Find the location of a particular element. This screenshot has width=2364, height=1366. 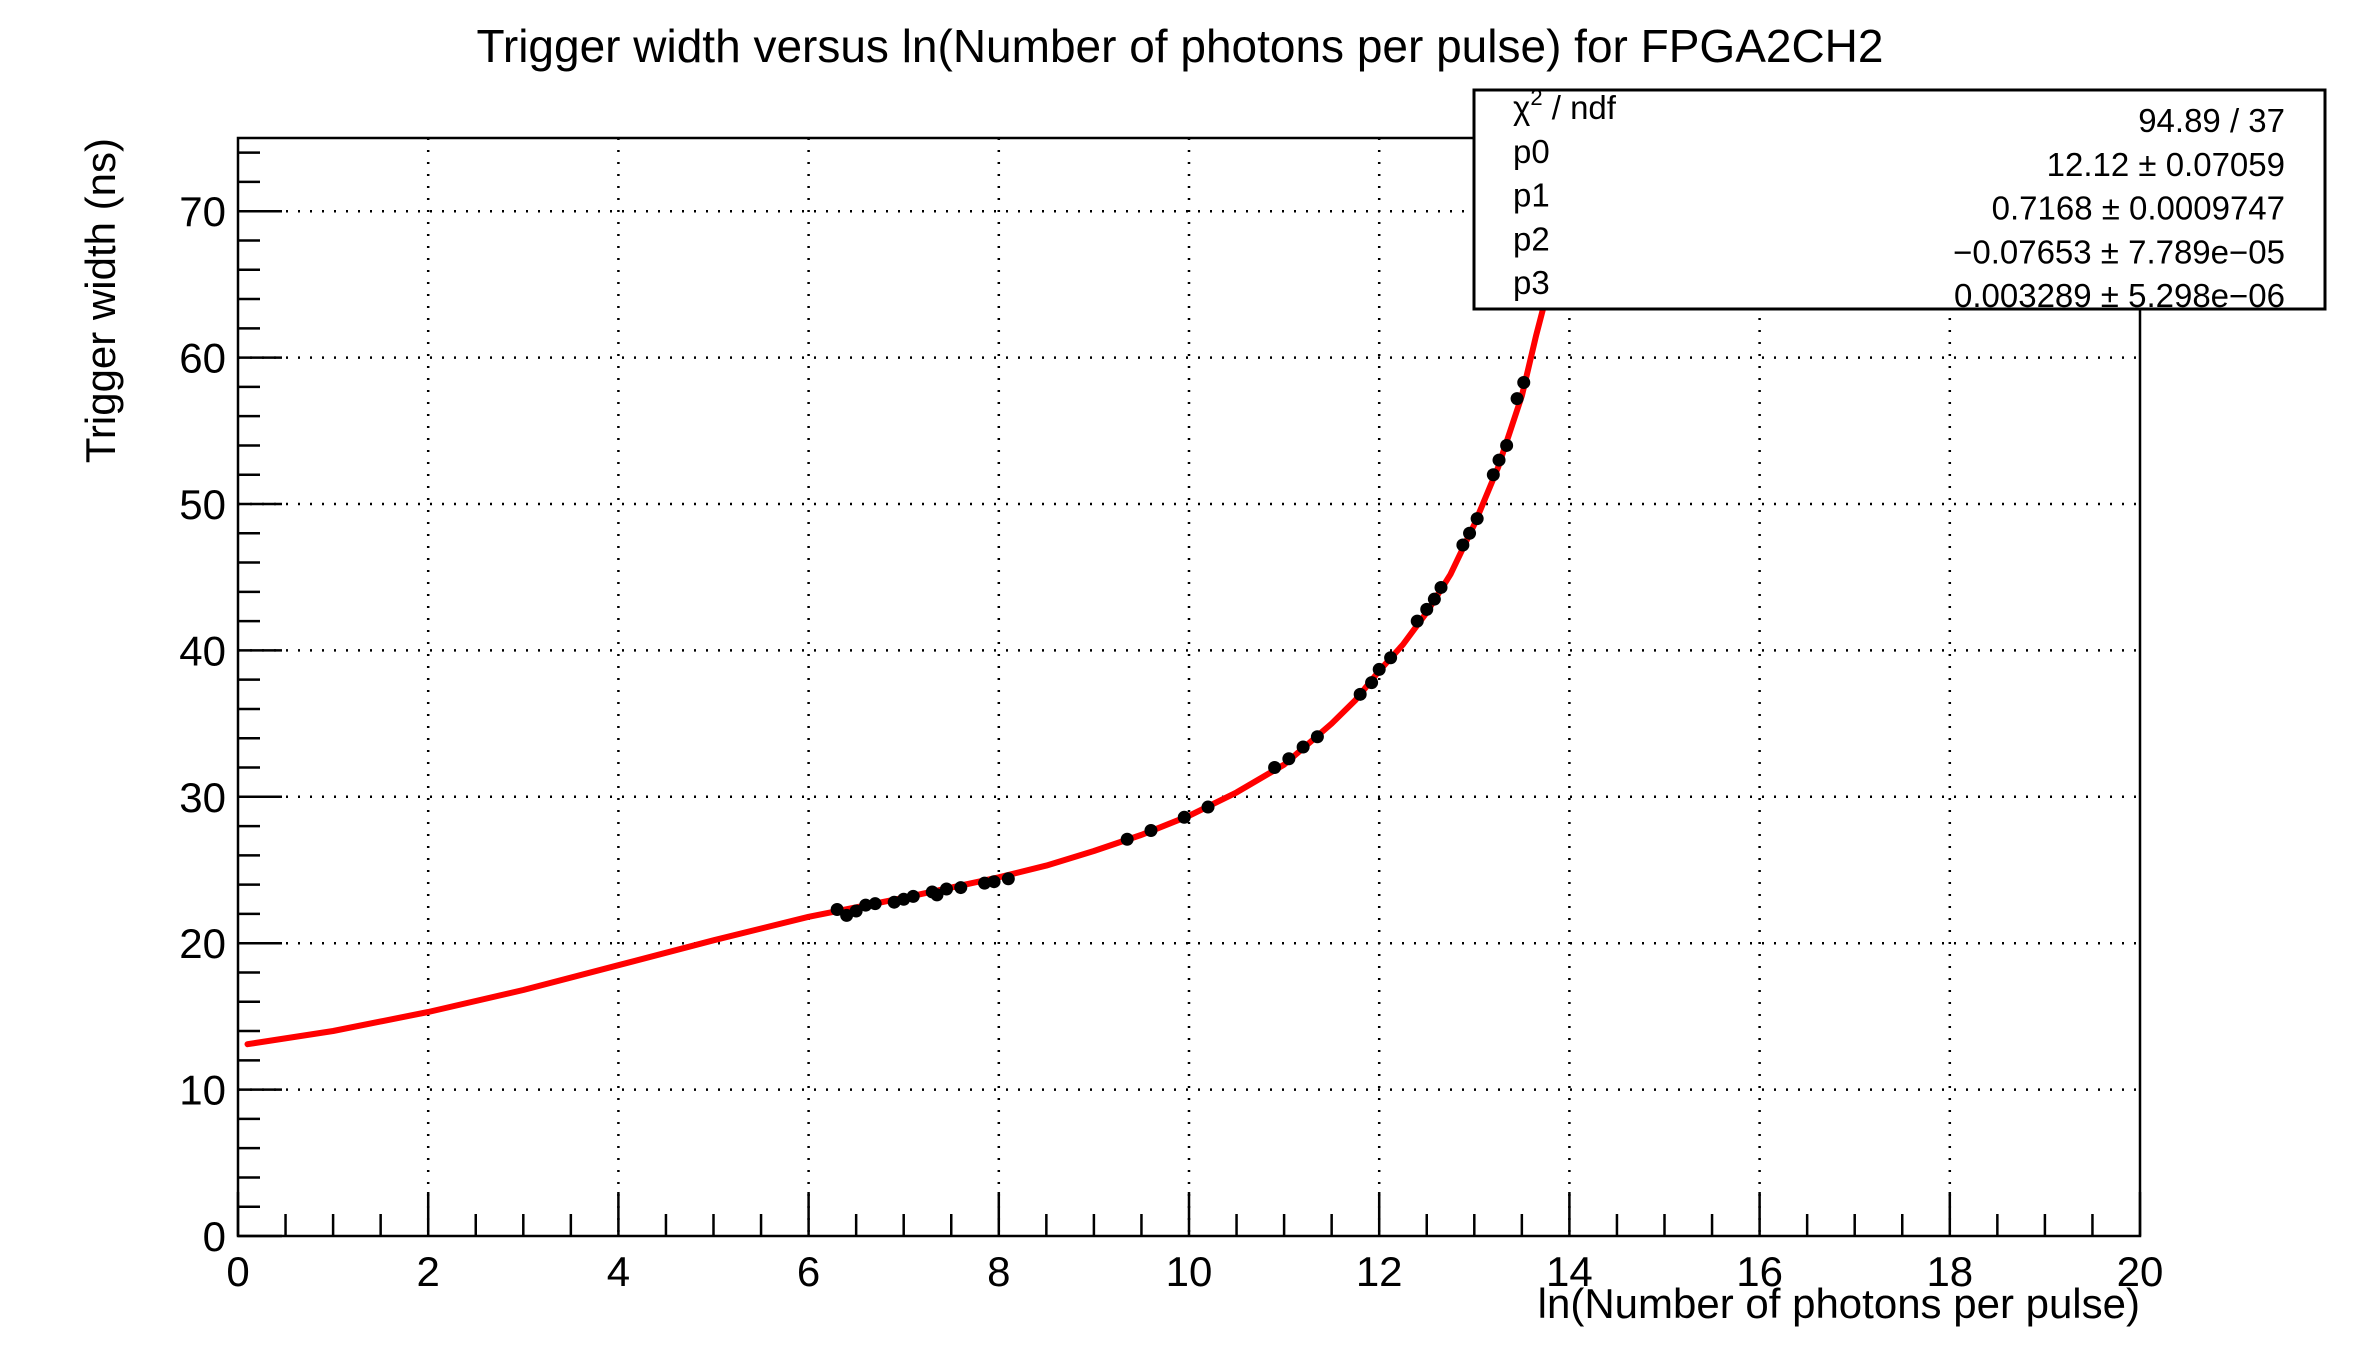

x-tick-label: 10 is located at coordinates (1189, 1271).